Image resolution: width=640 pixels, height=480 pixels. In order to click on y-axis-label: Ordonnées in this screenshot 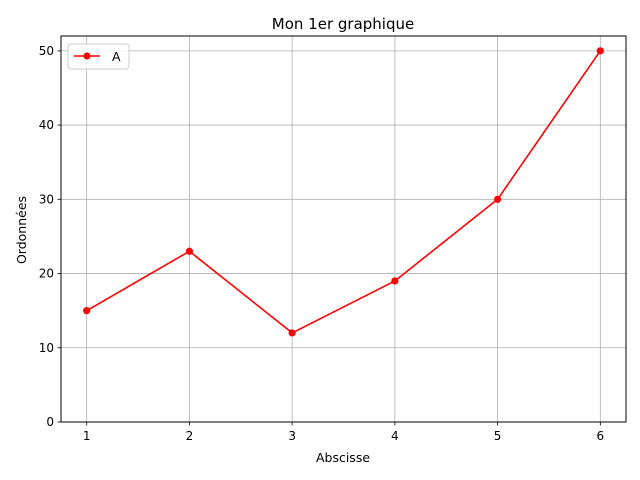, I will do `click(21, 230)`.